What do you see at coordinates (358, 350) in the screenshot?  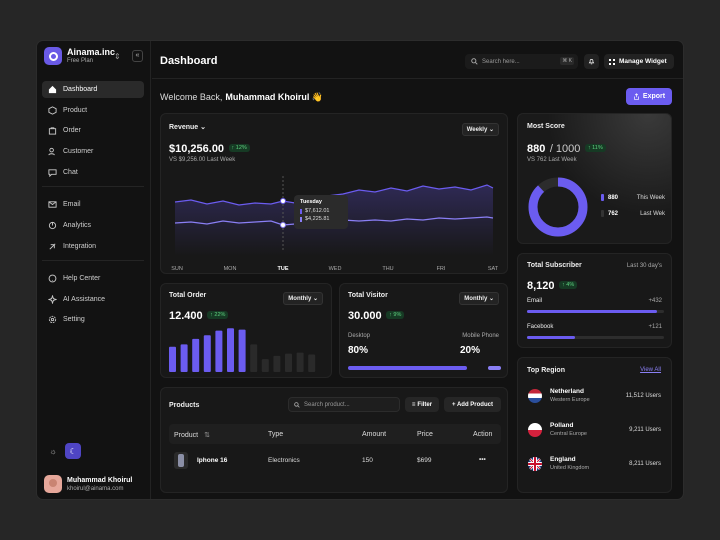 I see `desktop-percent: 80%` at bounding box center [358, 350].